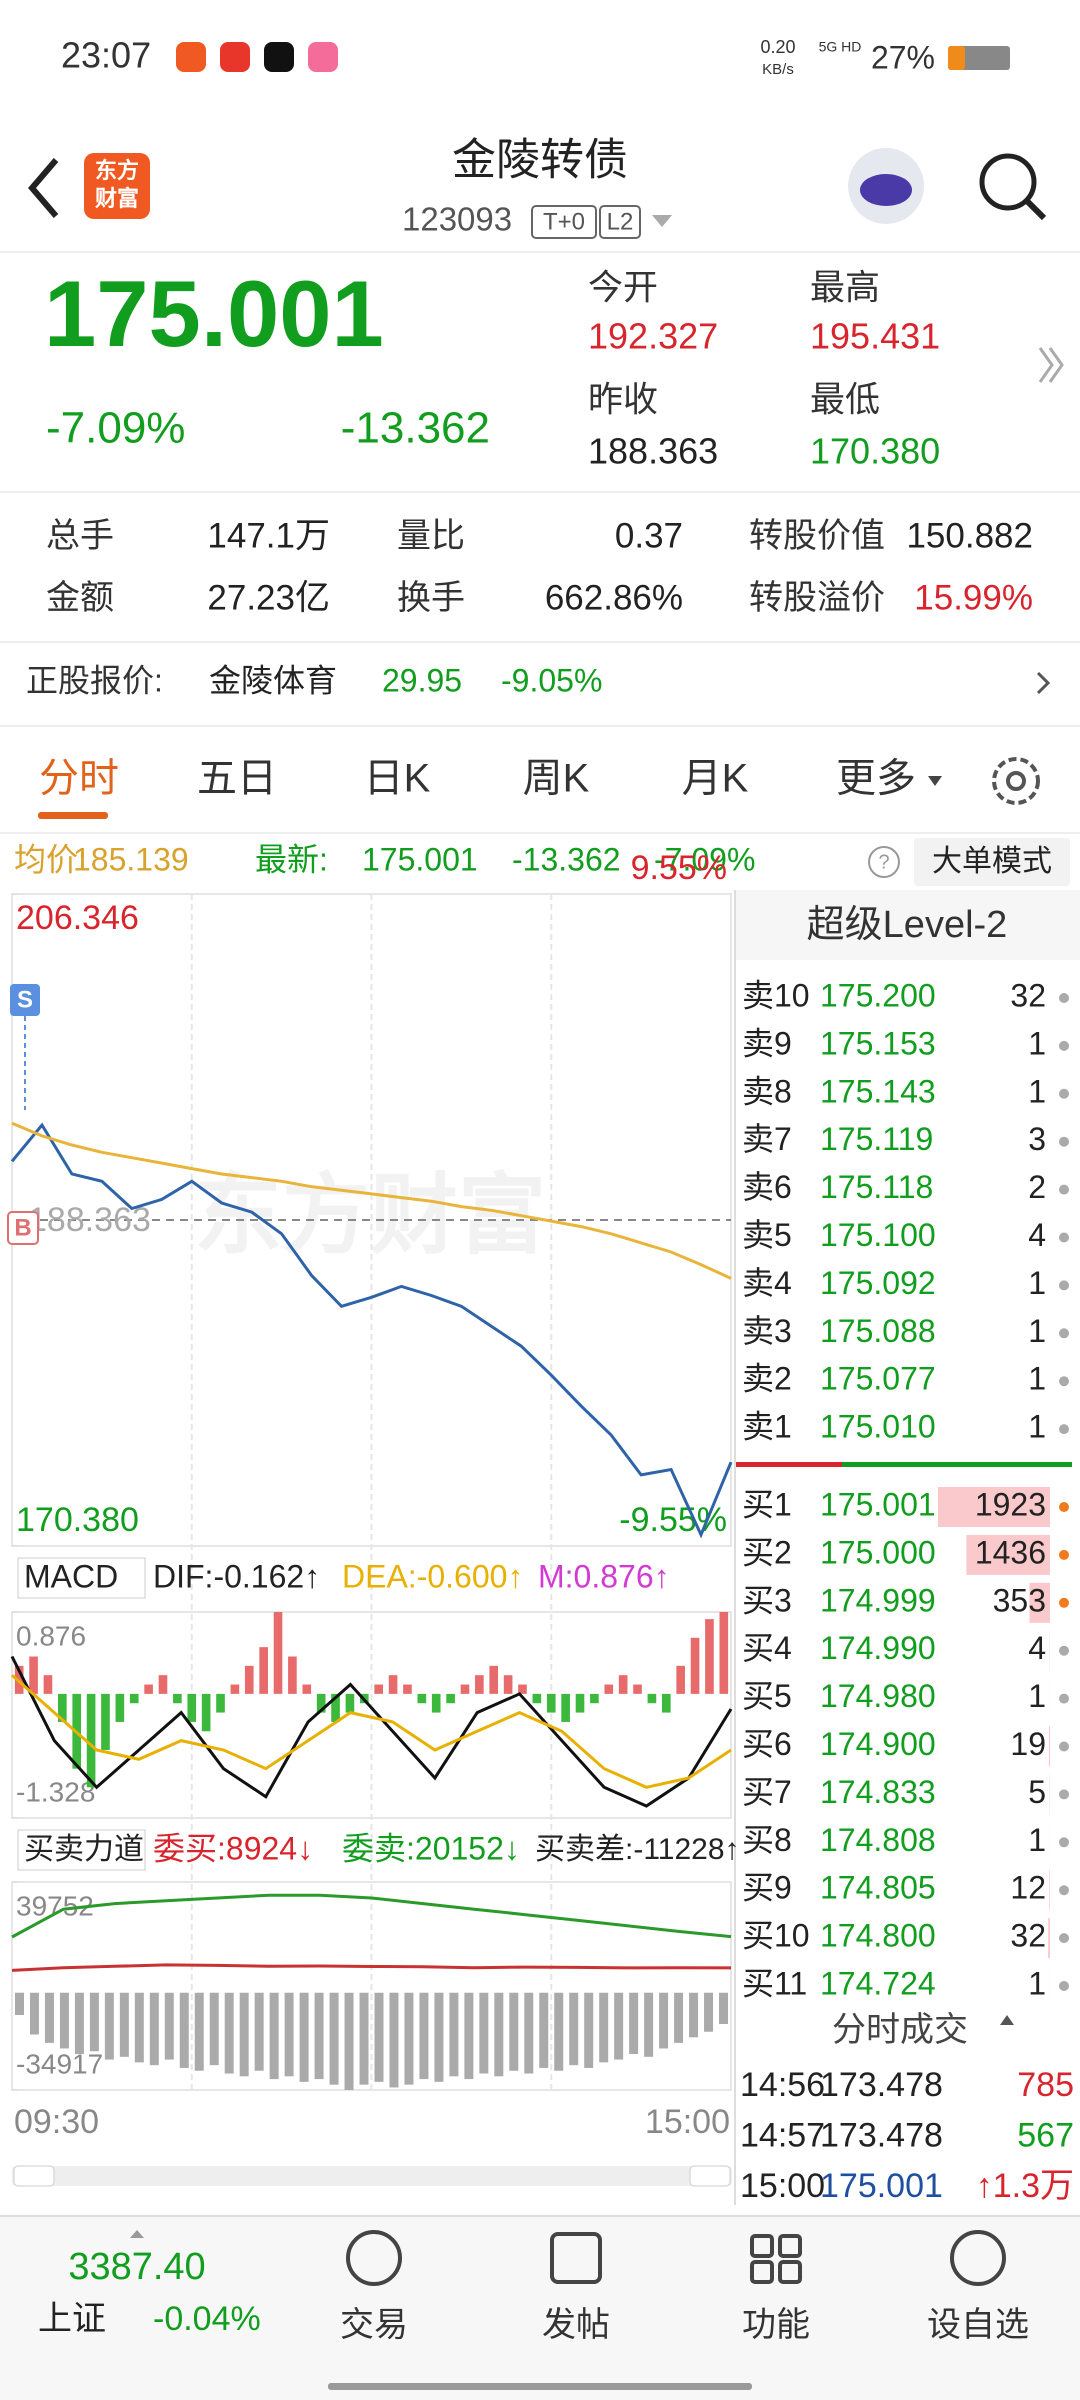  Describe the element at coordinates (1008, 1554) in the screenshot. I see `volume-bar` at that location.